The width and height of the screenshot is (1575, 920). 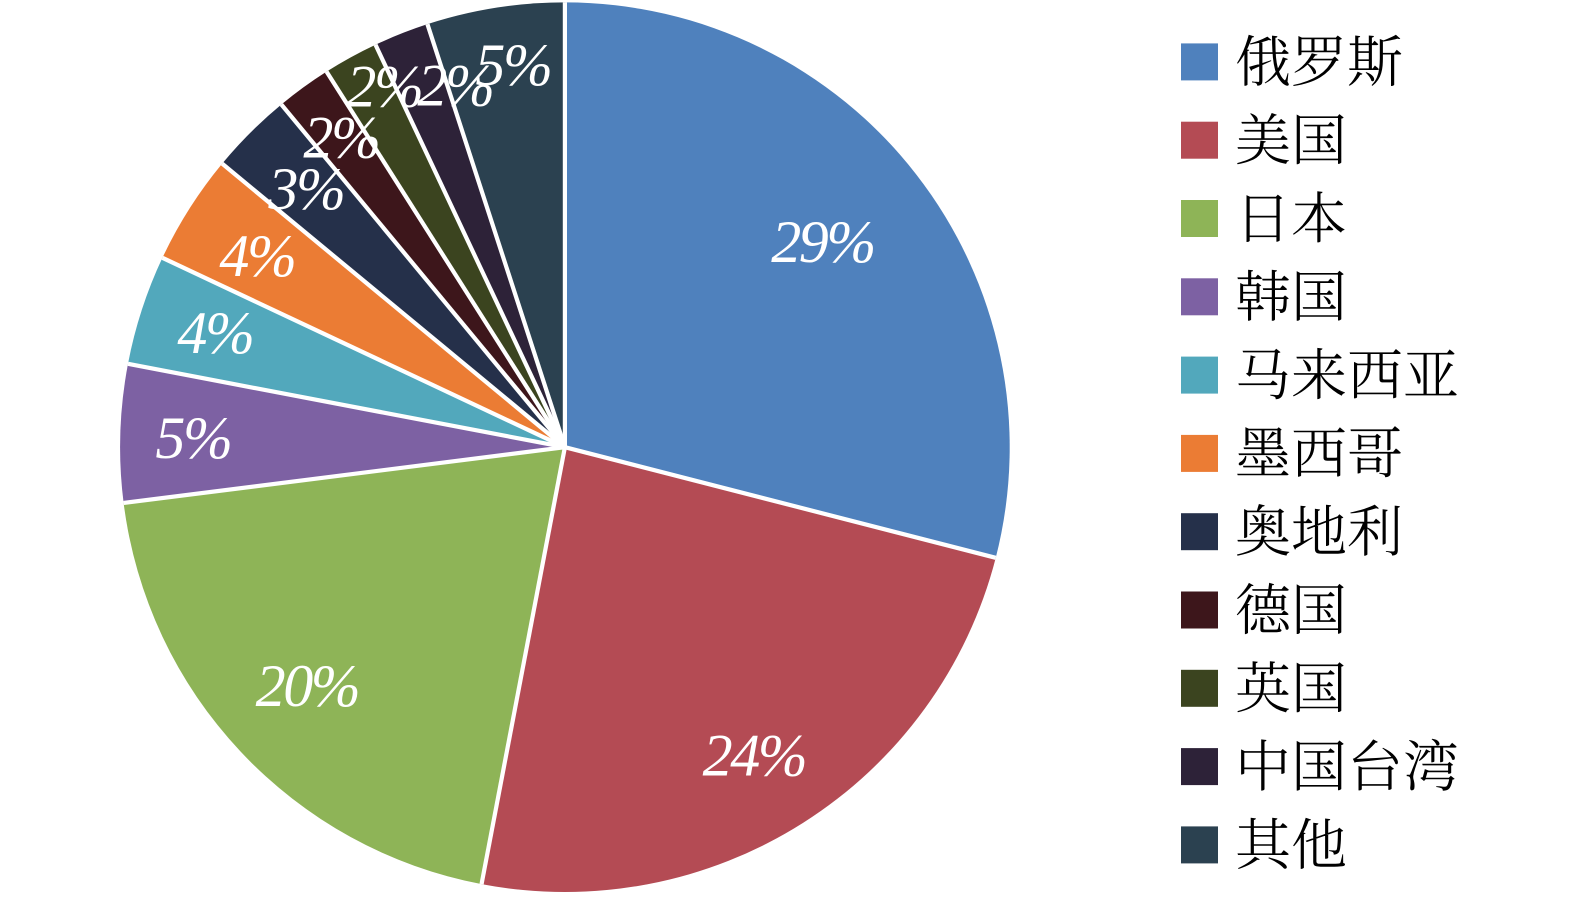 What do you see at coordinates (307, 686) in the screenshot?
I see `svg-text: 20%` at bounding box center [307, 686].